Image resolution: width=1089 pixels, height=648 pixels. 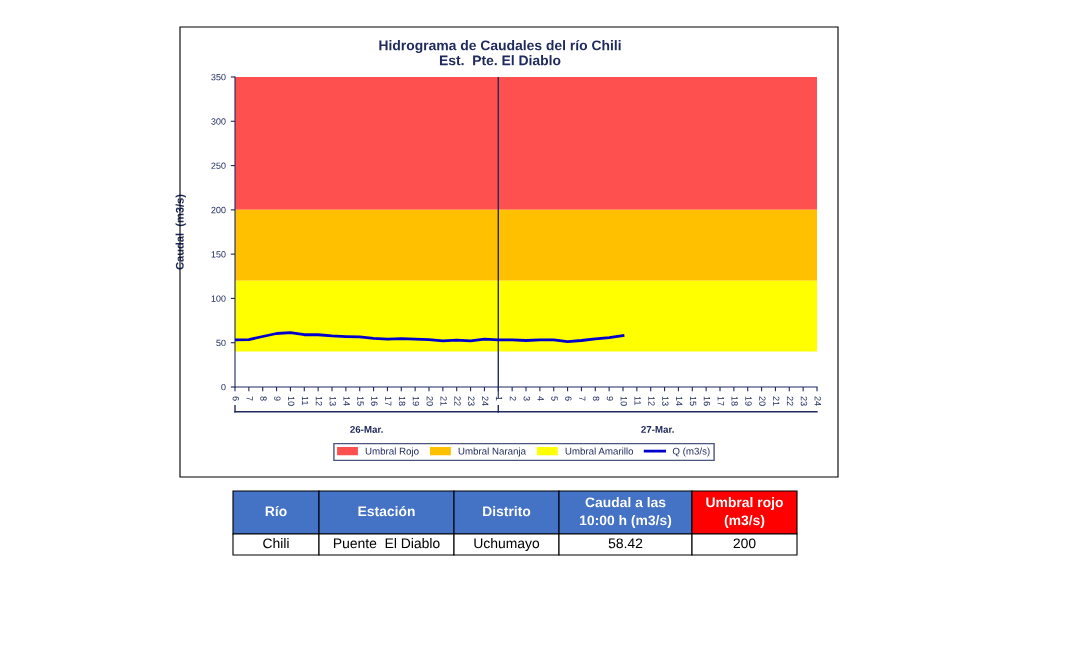 I want to click on text: Puente El Diablo, so click(x=386, y=543).